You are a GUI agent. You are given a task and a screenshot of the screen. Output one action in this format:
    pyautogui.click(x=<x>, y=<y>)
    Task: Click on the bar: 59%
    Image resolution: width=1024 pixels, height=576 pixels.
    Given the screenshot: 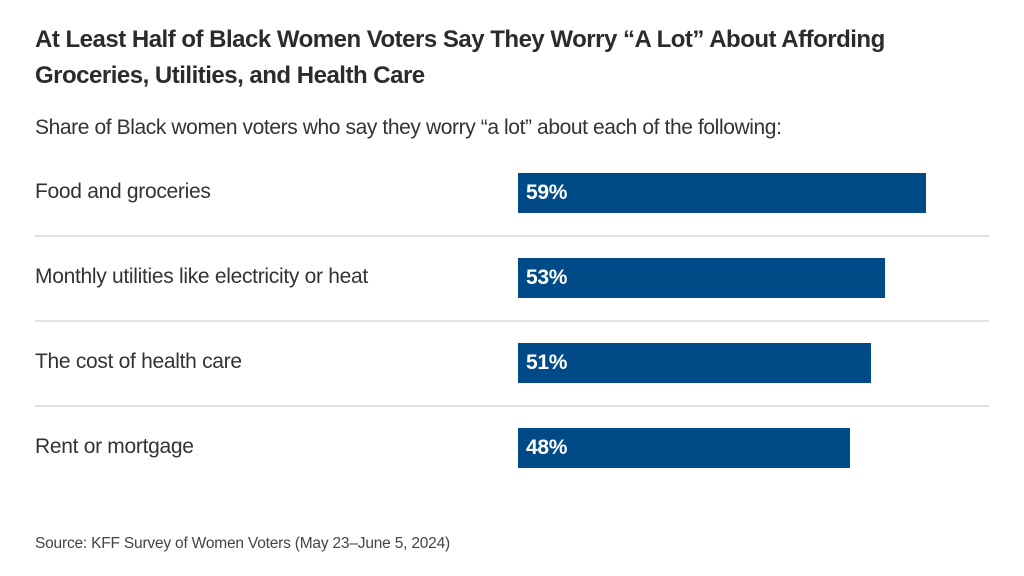 What is the action you would take?
    pyautogui.click(x=722, y=193)
    